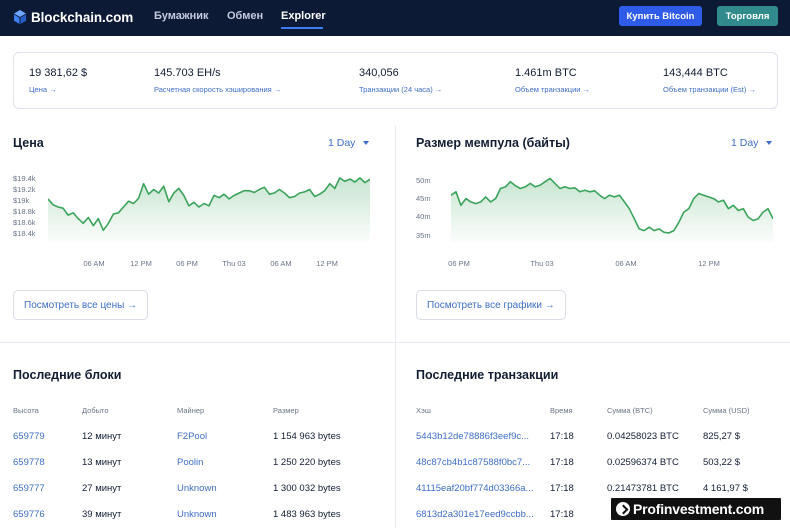  Describe the element at coordinates (423, 216) in the screenshot. I see `mempool-y-tick: 40m` at that location.